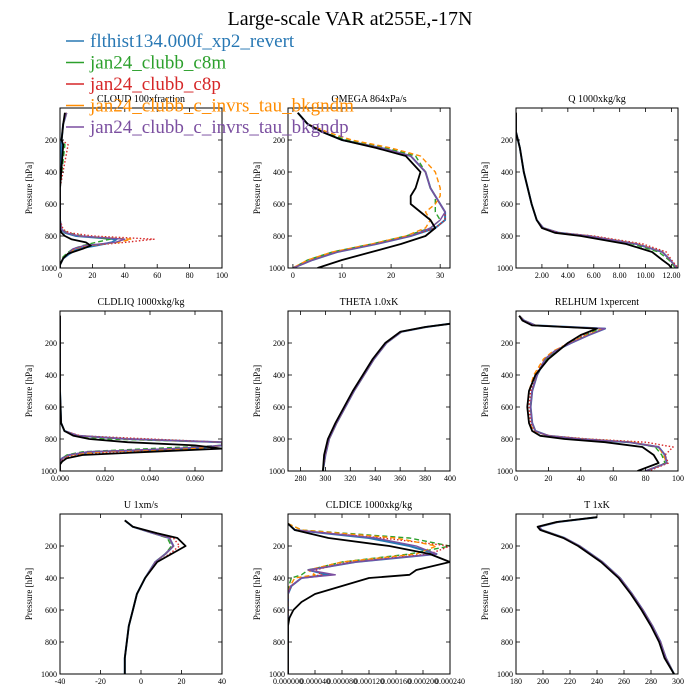 Image resolution: width=700 pixels, height=700 pixels. What do you see at coordinates (325, 478) in the screenshot?
I see `x-tick-label: 300` at bounding box center [325, 478].